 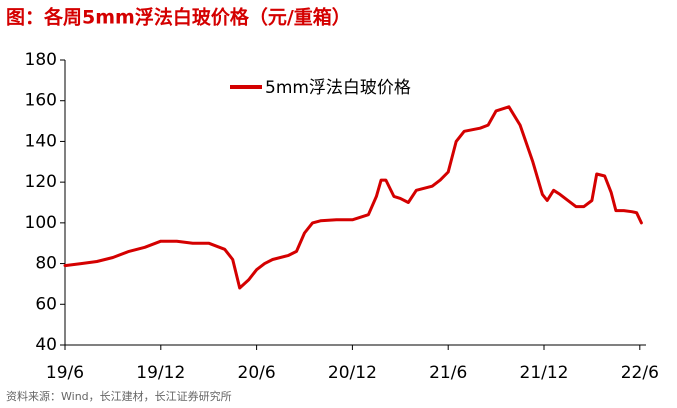 I want to click on y-tick-label: 100, so click(x=41, y=223).